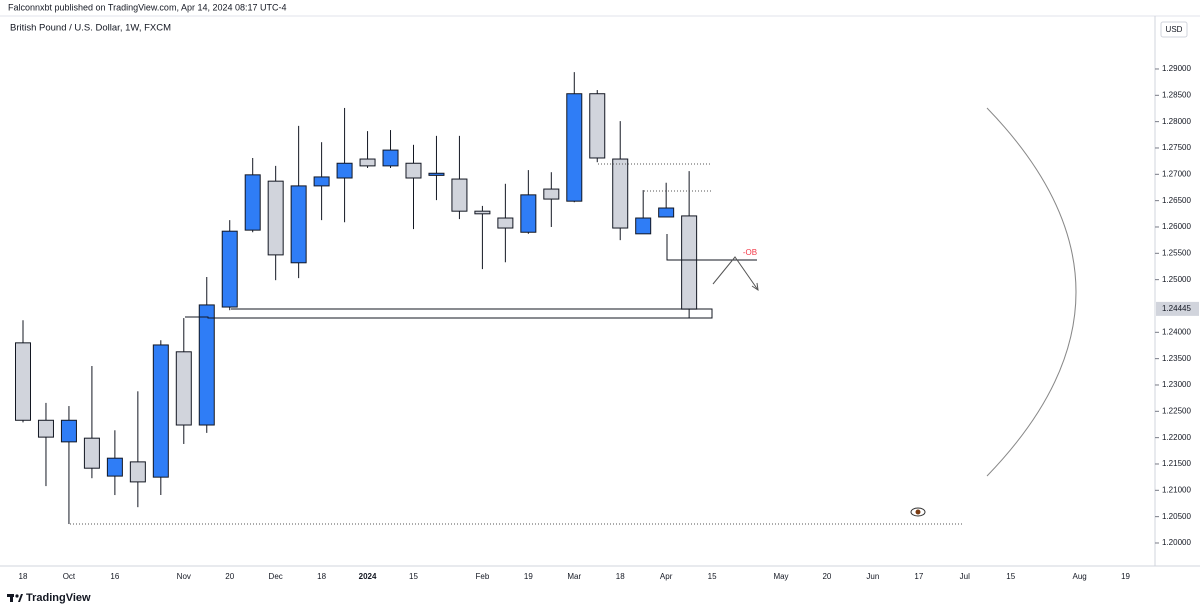 This screenshot has width=1200, height=609. What do you see at coordinates (1176, 358) in the screenshot?
I see `y-tick-label: 1.23500` at bounding box center [1176, 358].